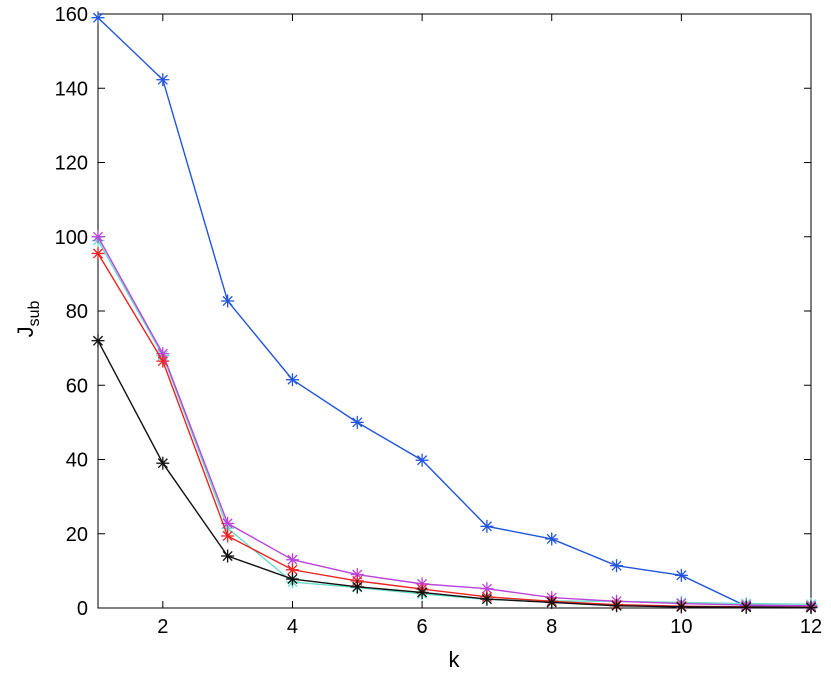 Image resolution: width=831 pixels, height=678 pixels. Describe the element at coordinates (77, 535) in the screenshot. I see `y-tick-label: 20` at that location.